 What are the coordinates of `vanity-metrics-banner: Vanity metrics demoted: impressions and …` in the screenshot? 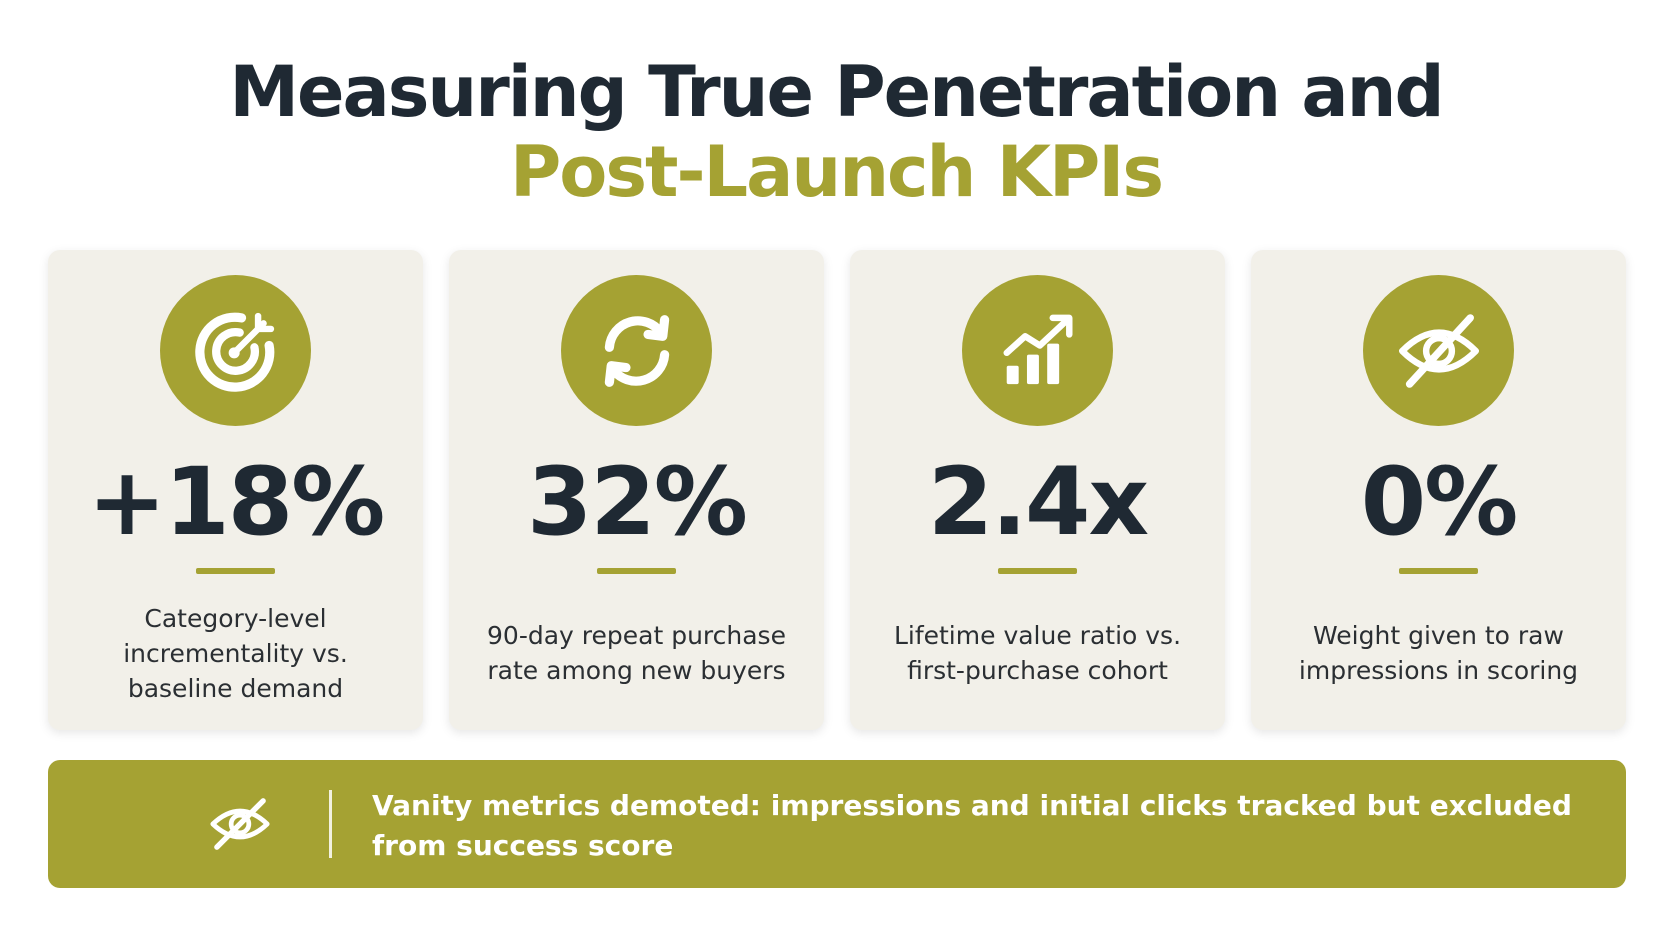 It's located at (837, 824).